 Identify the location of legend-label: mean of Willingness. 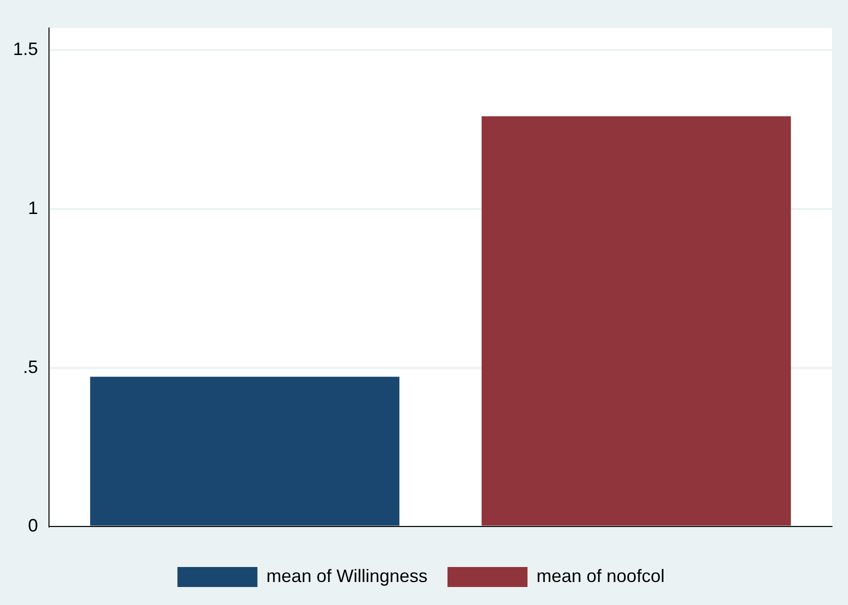
(347, 576).